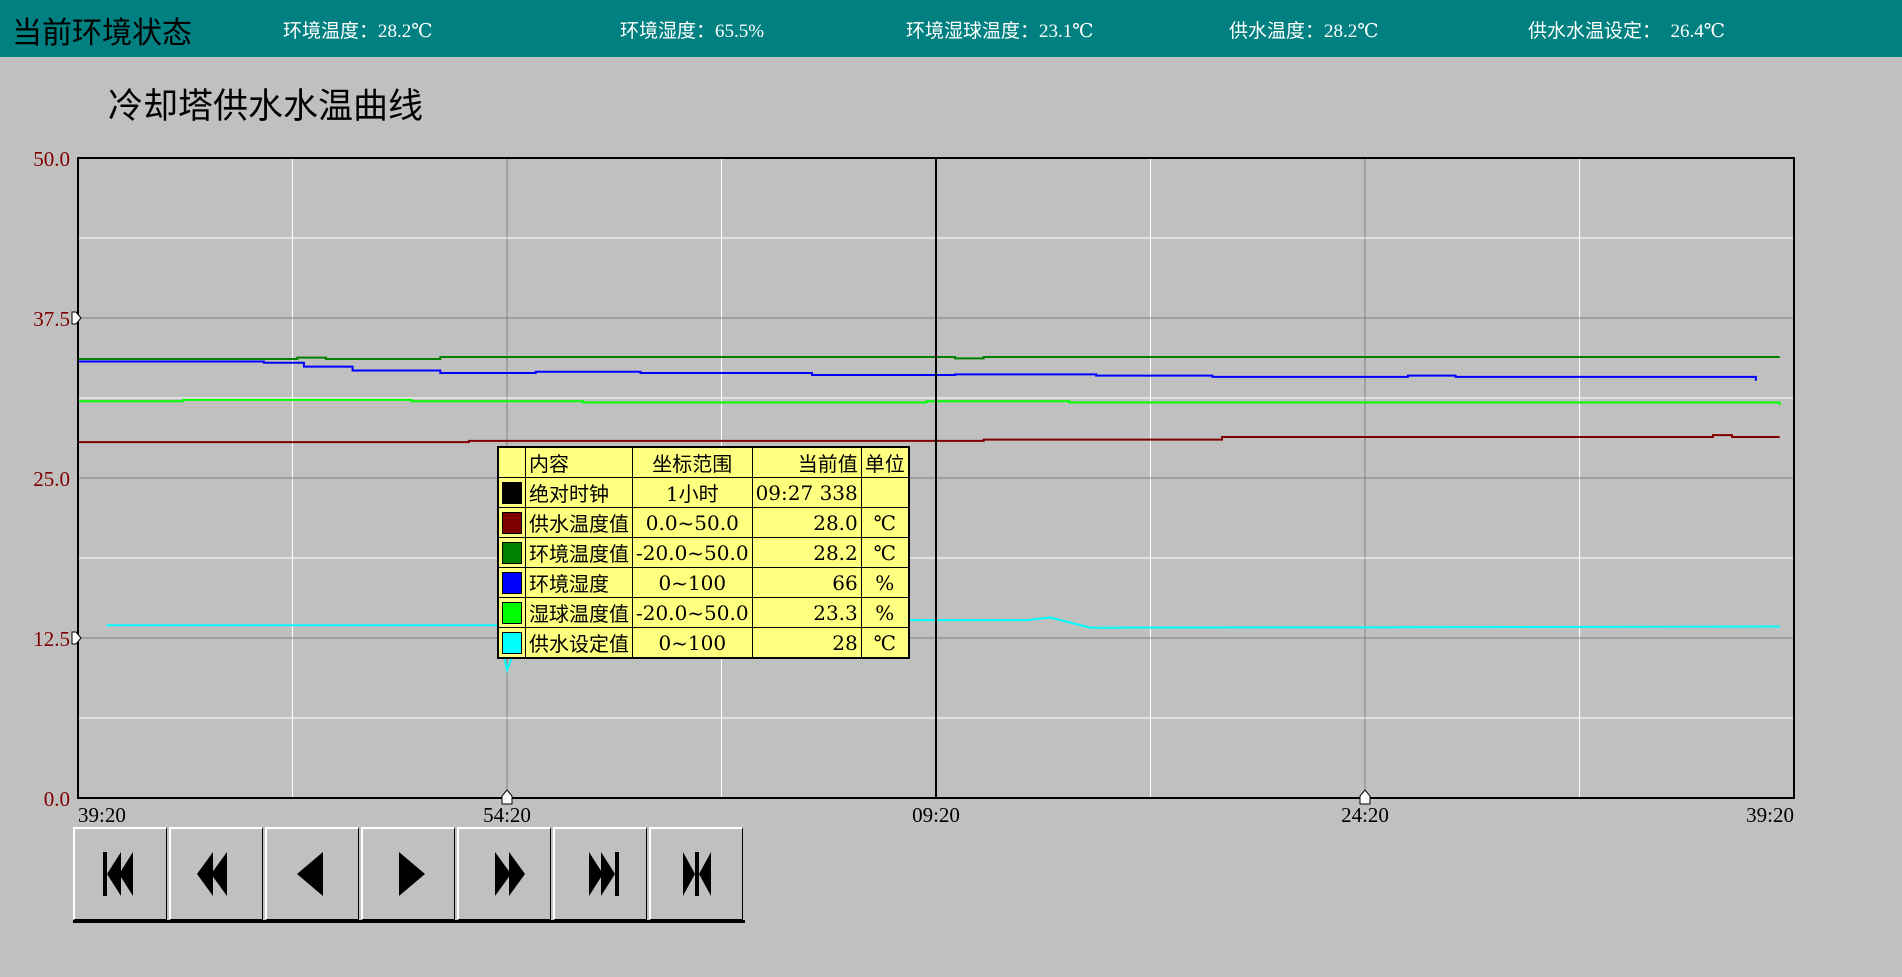 This screenshot has width=1902, height=977. What do you see at coordinates (51, 159) in the screenshot?
I see `y-tick-label: 50.0` at bounding box center [51, 159].